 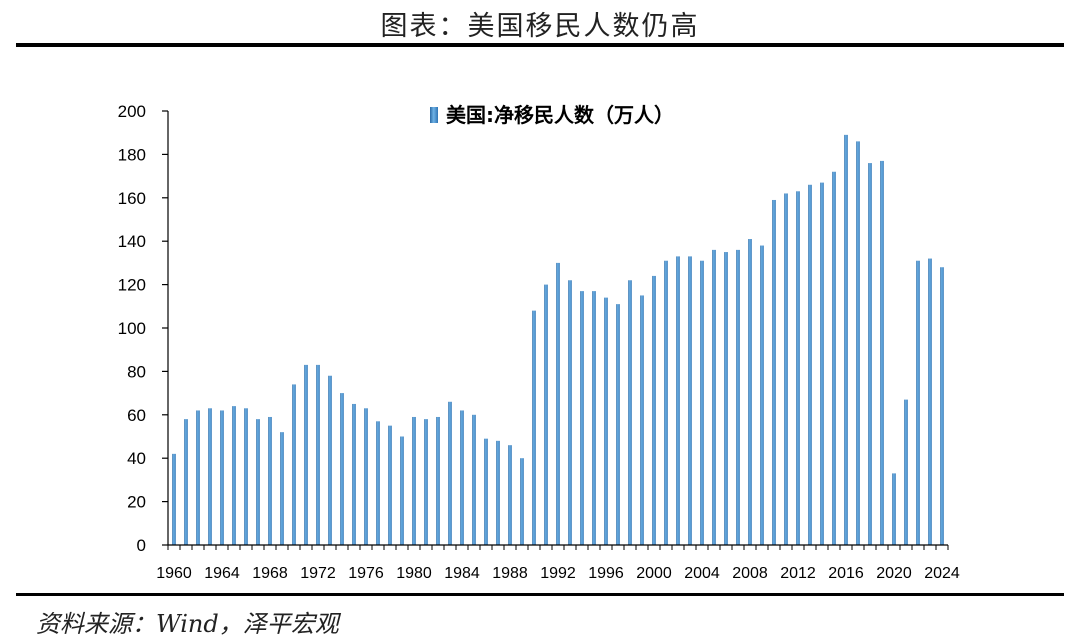 I want to click on bar-1996, so click(x=606, y=421).